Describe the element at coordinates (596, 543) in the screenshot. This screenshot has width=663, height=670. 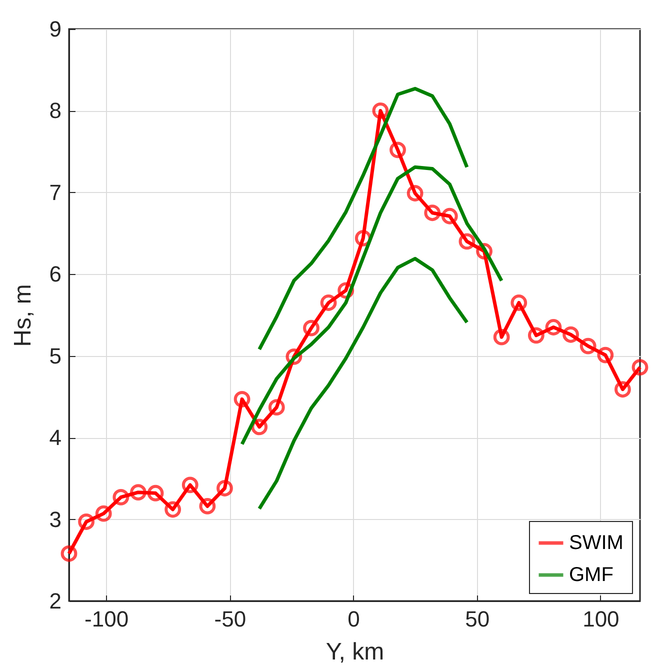
I see `legend-label: SWIM` at that location.